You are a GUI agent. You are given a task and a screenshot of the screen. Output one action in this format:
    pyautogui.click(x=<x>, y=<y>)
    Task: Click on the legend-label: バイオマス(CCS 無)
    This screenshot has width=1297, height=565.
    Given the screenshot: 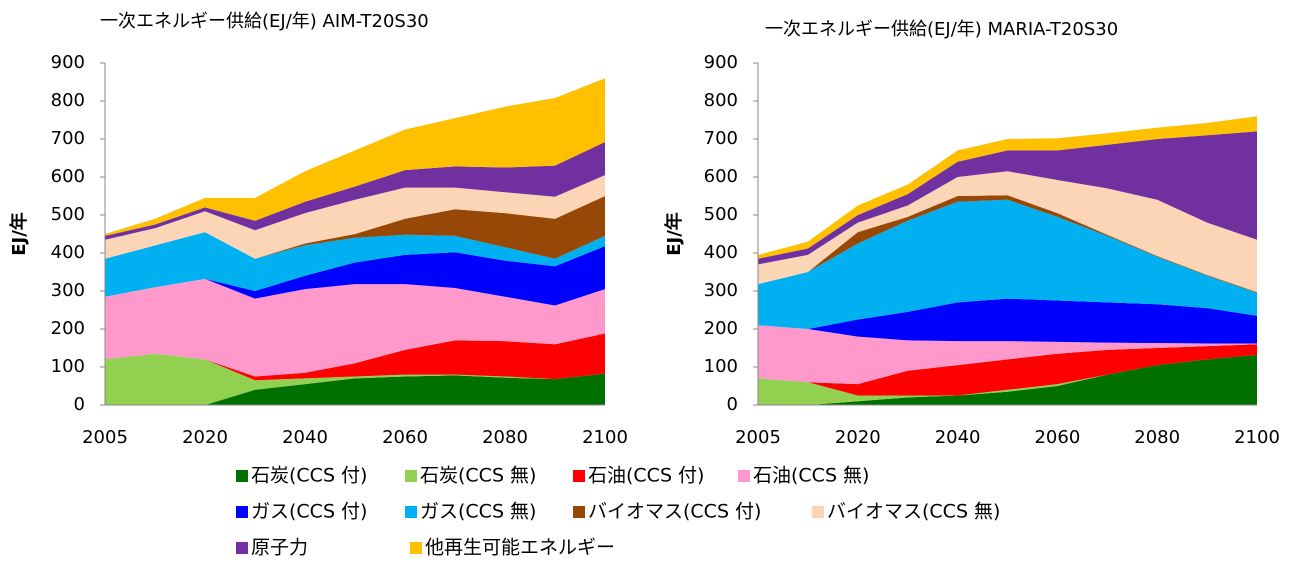 What is the action you would take?
    pyautogui.click(x=913, y=512)
    